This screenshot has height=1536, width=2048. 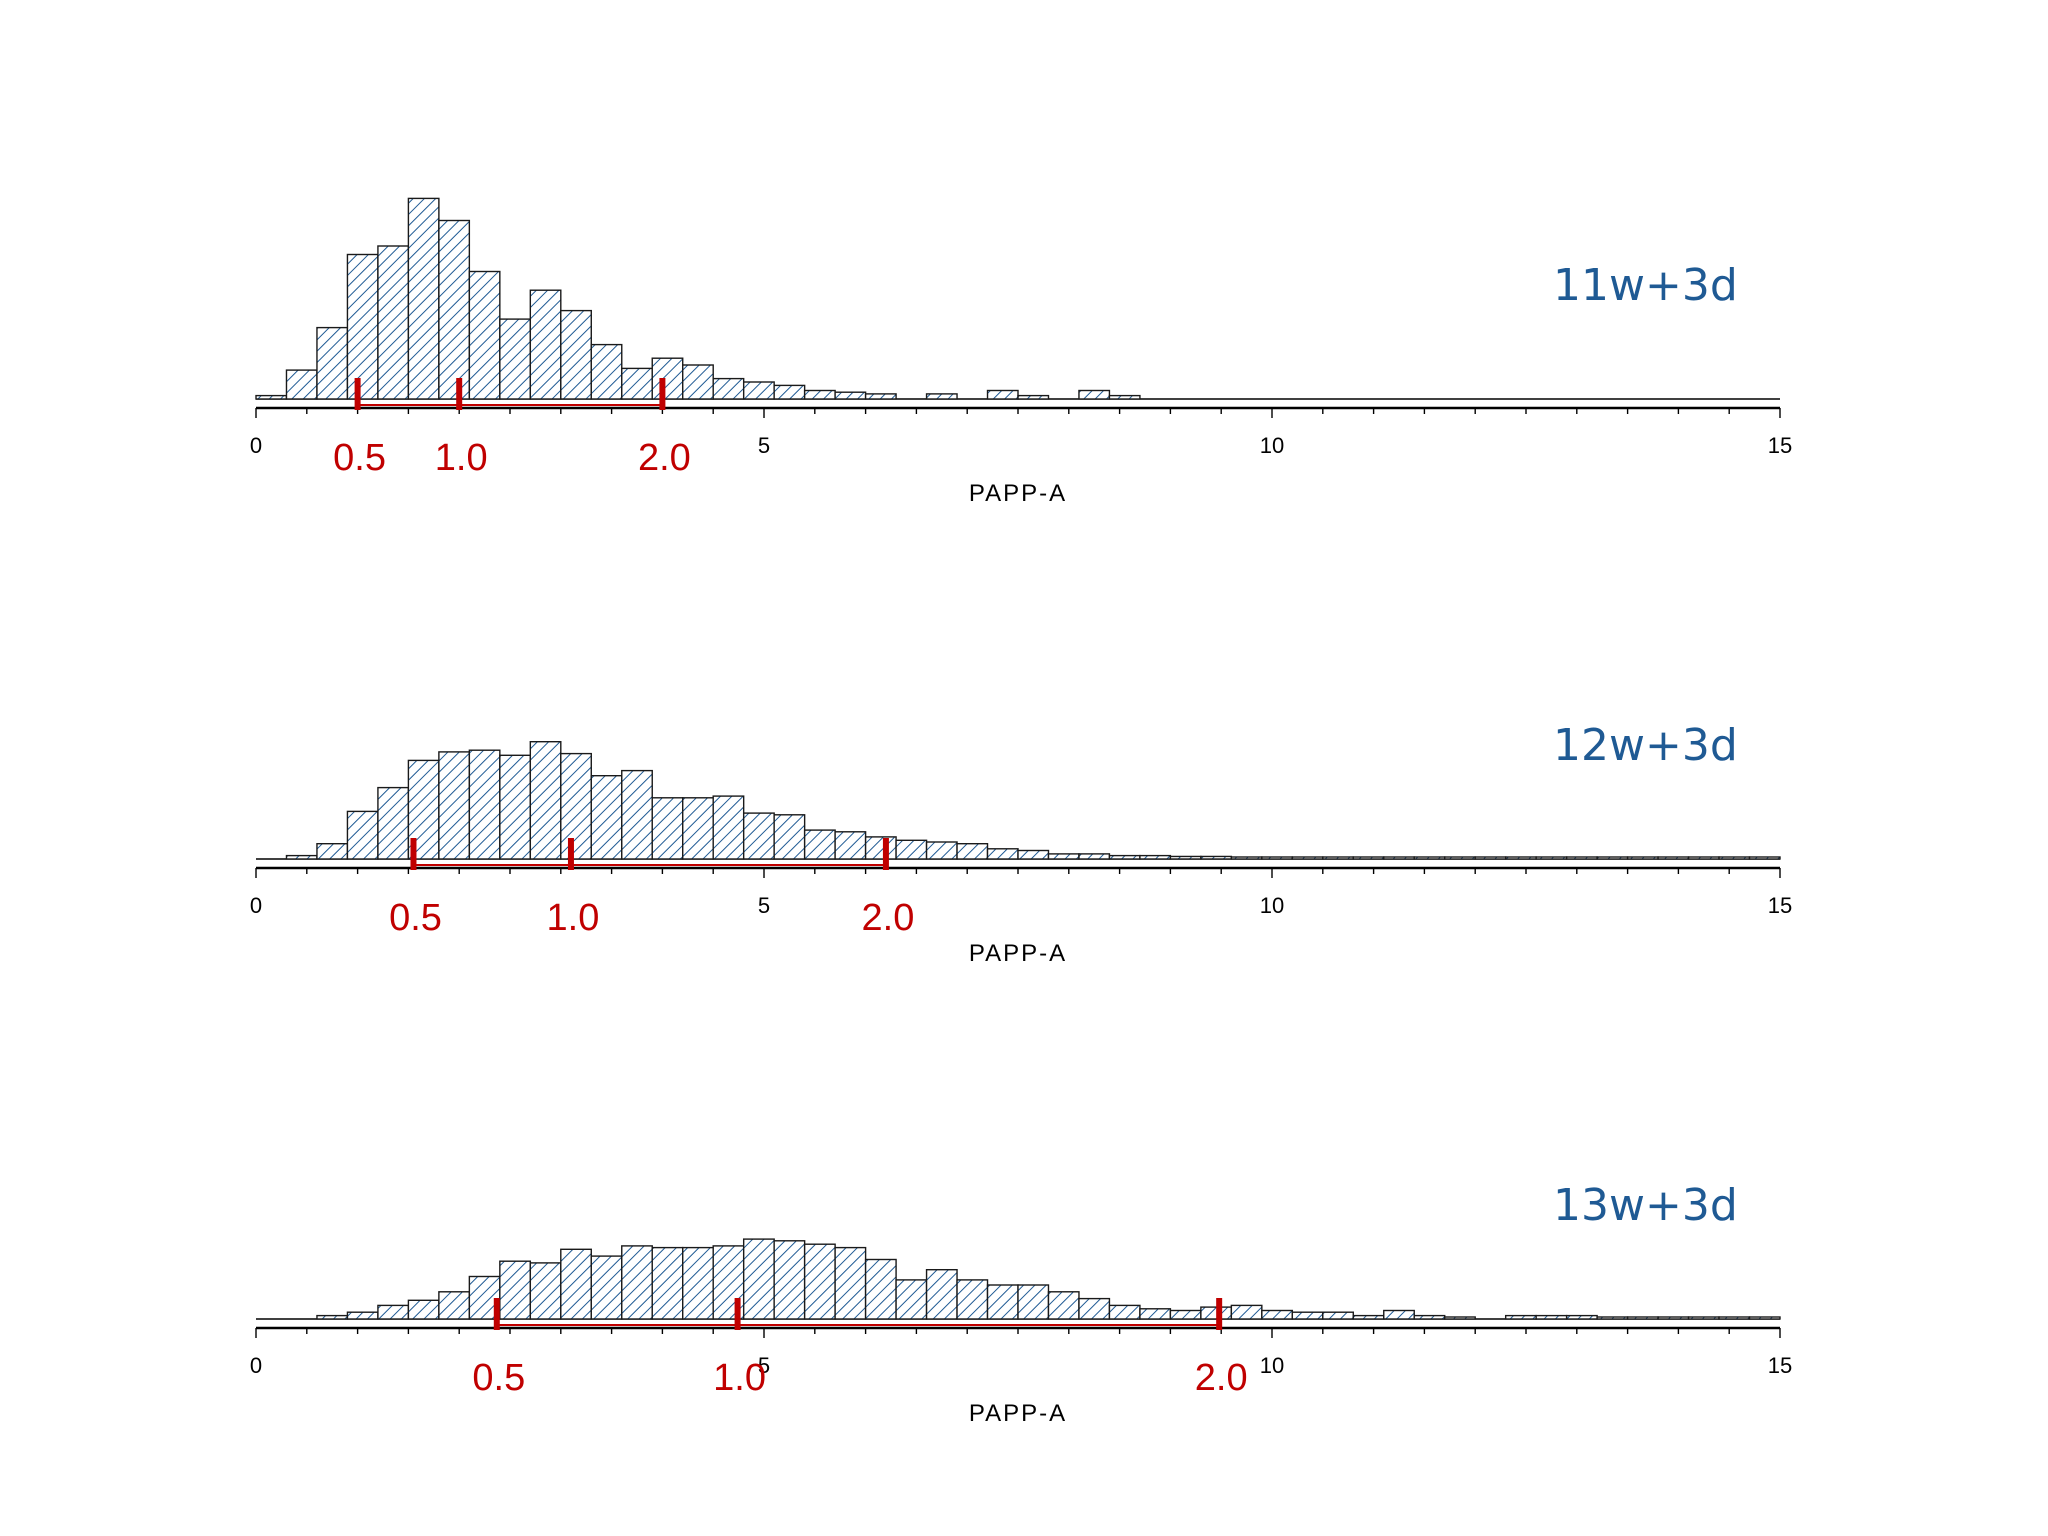 What do you see at coordinates (1645, 1205) in the screenshot?
I see `gestational-age-title: 13w+3d` at bounding box center [1645, 1205].